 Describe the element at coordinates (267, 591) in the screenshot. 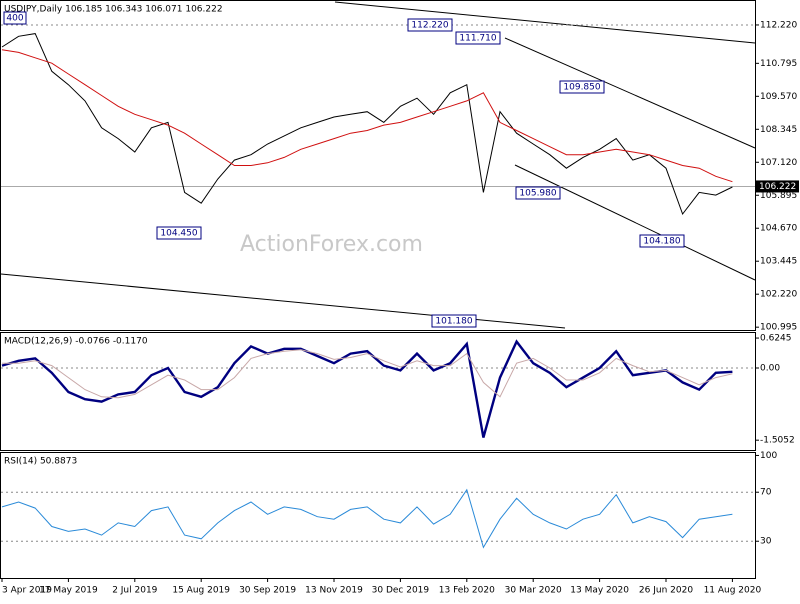

I see `x-tick-label: 30 Sep 2019` at that location.